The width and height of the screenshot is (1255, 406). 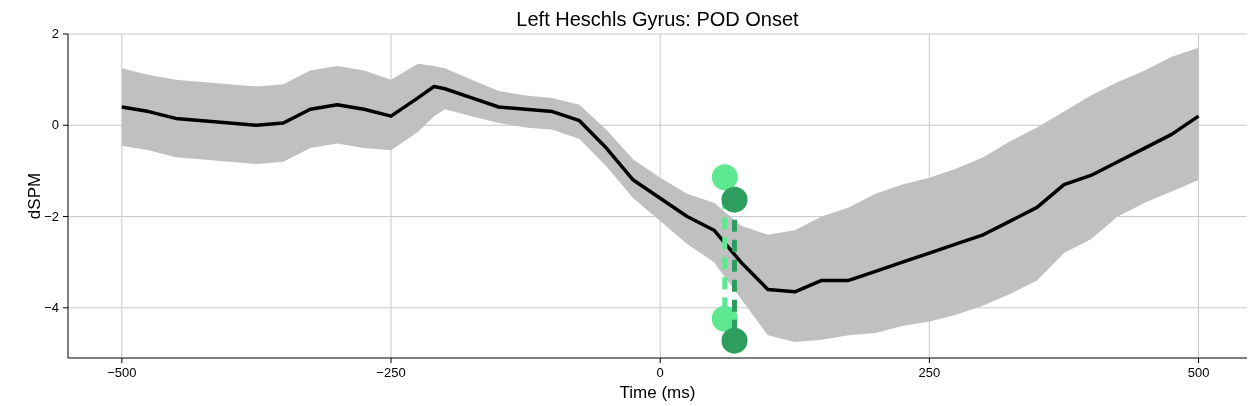 What do you see at coordinates (657, 392) in the screenshot?
I see `x-axis-title: Time (ms)` at bounding box center [657, 392].